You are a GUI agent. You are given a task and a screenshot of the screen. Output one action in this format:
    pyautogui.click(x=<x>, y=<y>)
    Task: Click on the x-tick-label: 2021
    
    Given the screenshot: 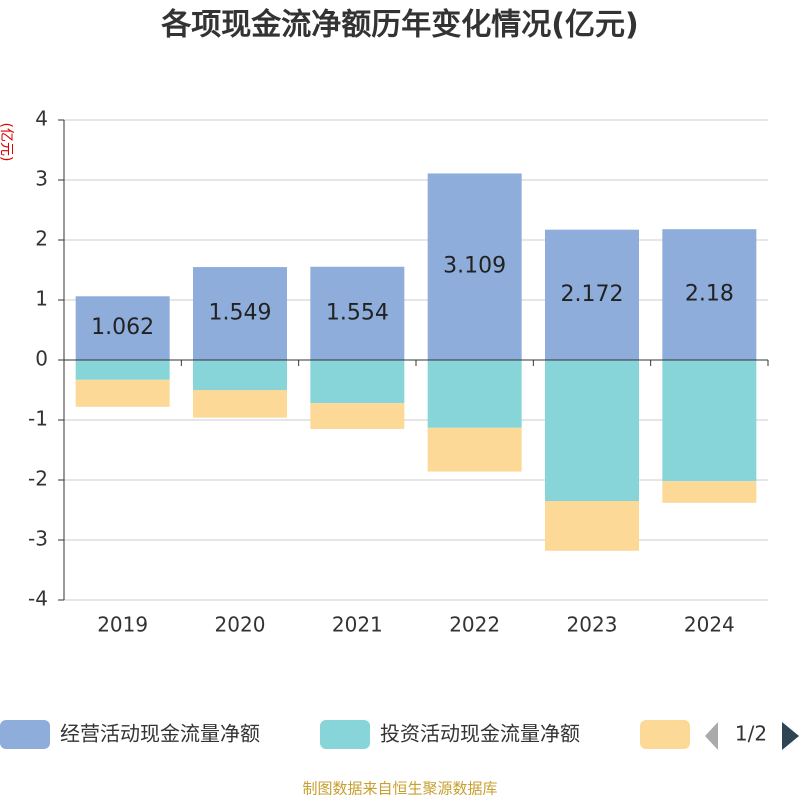 What is the action you would take?
    pyautogui.click(x=357, y=625)
    